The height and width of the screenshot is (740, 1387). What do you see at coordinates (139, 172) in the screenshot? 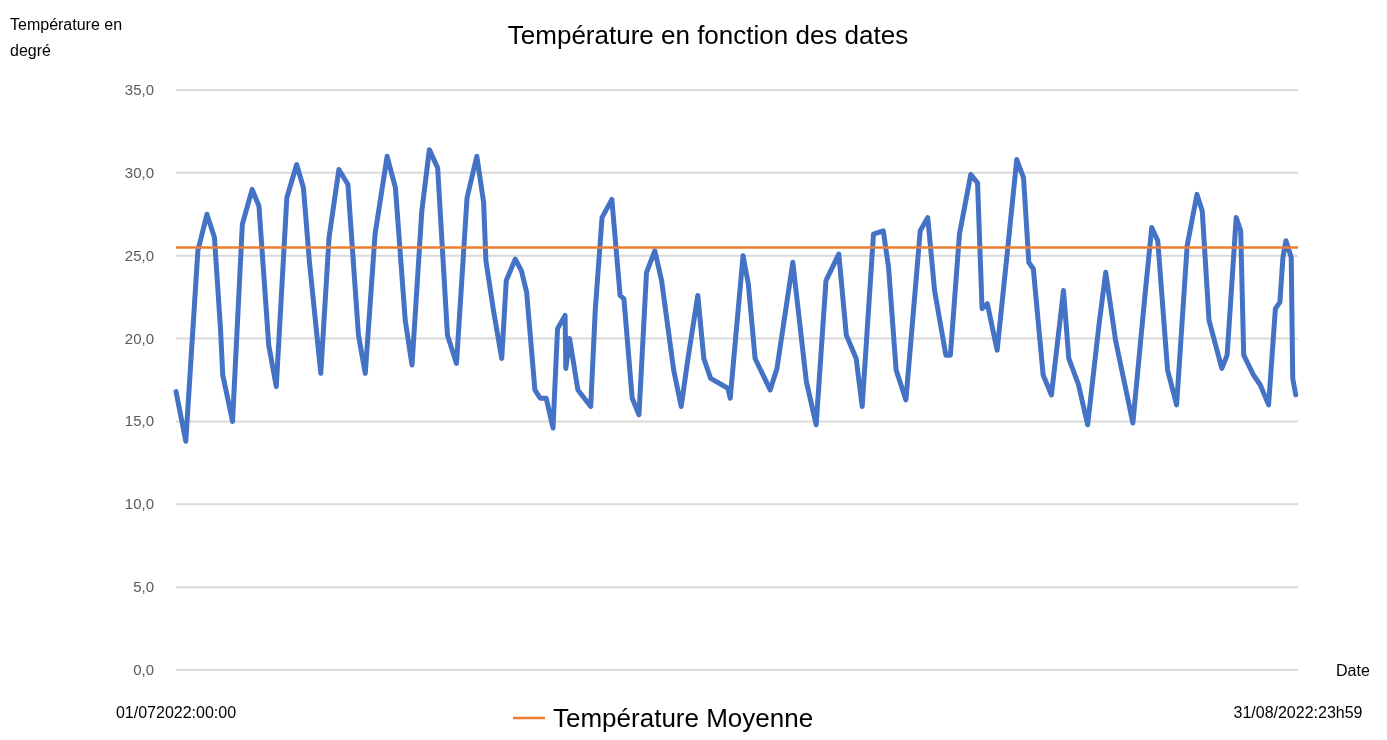
I see `y-tick-label: 30,0` at bounding box center [139, 172].